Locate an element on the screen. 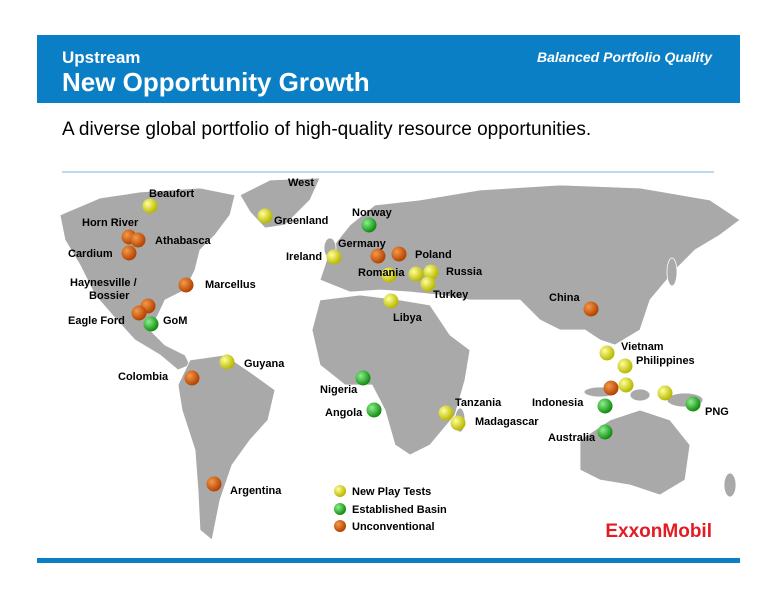 Image resolution: width=776 pixels, height=600 pixels. place-label: Greenland is located at coordinates (301, 221).